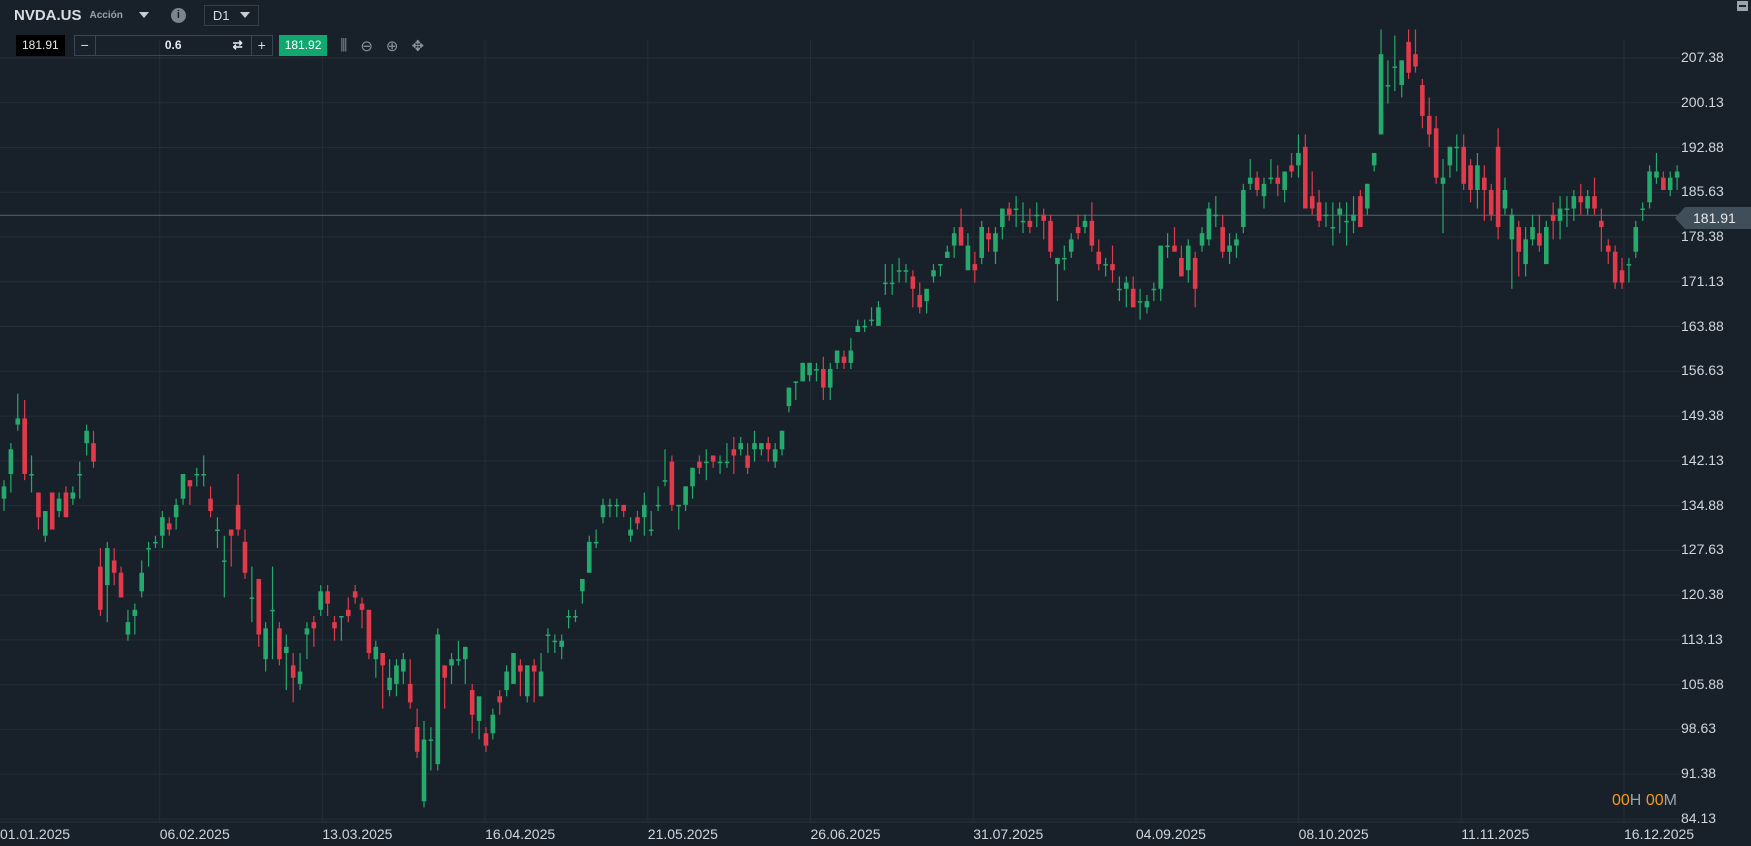 The height and width of the screenshot is (846, 1751). Describe the element at coordinates (48, 15) in the screenshot. I see `symbol-name: NVDA.US` at that location.